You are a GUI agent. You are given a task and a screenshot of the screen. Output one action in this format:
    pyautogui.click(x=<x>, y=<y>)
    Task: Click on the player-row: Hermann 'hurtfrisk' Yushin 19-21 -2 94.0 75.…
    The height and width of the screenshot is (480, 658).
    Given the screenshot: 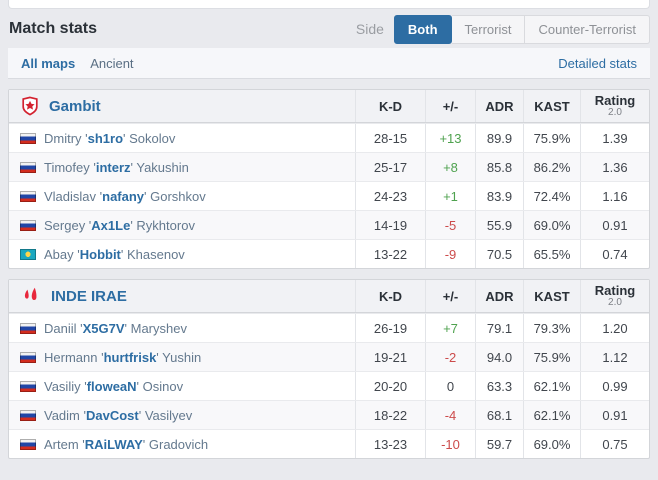 What is the action you would take?
    pyautogui.click(x=329, y=356)
    